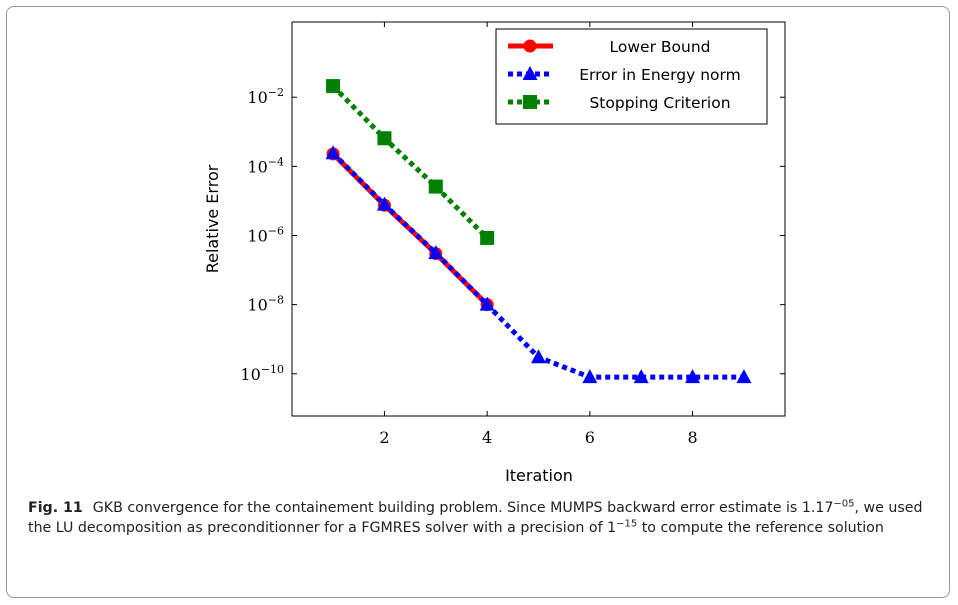 The width and height of the screenshot is (958, 605). Describe the element at coordinates (265, 234) in the screenshot. I see `y-tick-label: 10⁻⁶` at that location.